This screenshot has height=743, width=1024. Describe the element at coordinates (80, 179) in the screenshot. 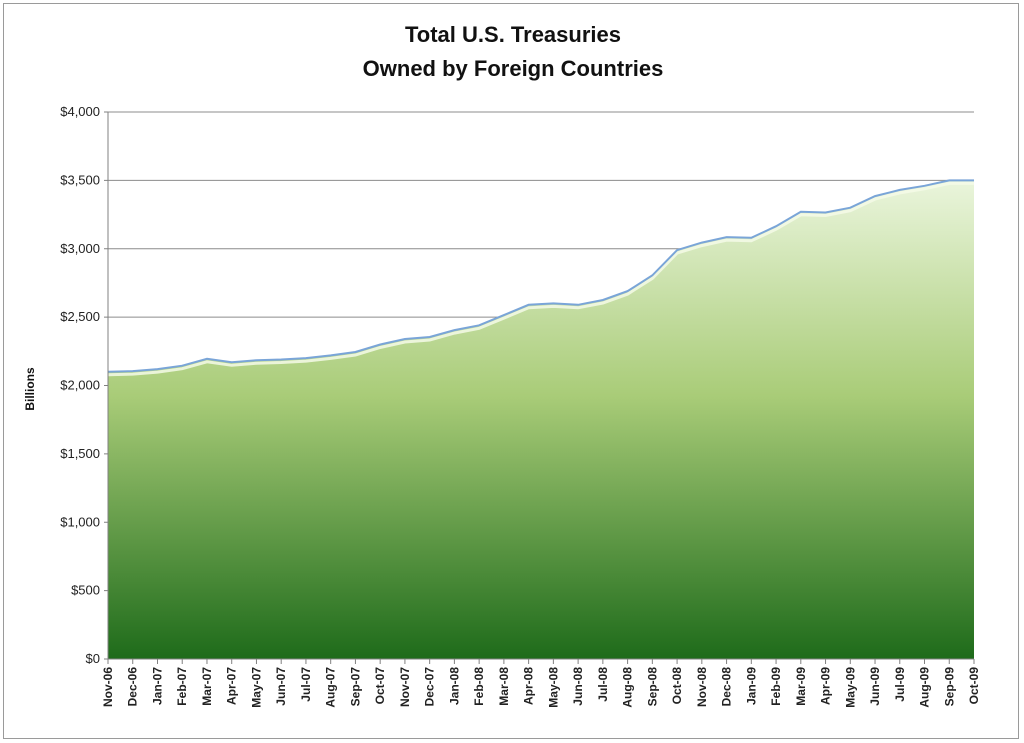

I see `y-tick-label: $3,500` at that location.